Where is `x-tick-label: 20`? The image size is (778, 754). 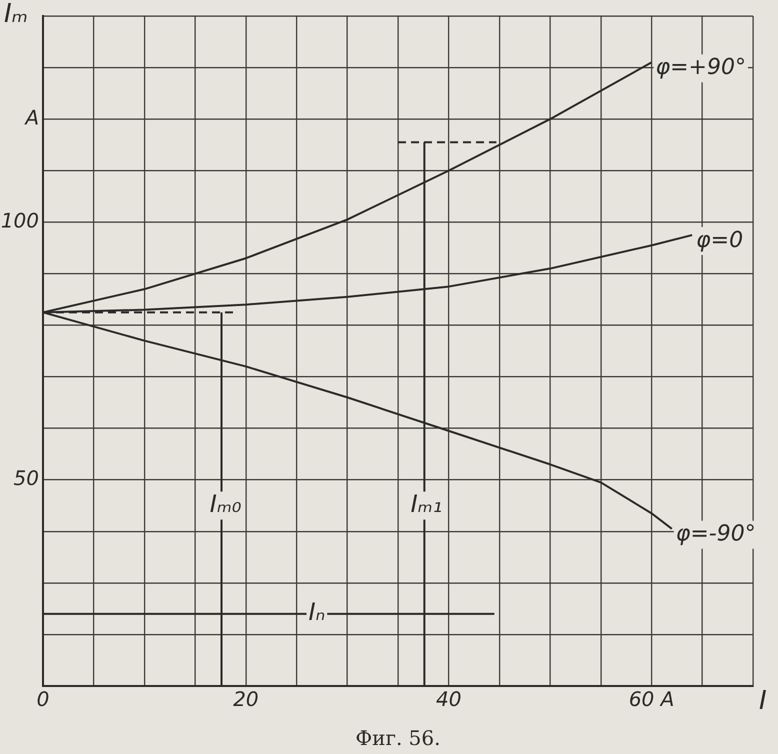 x-tick-label: 20 is located at coordinates (246, 699).